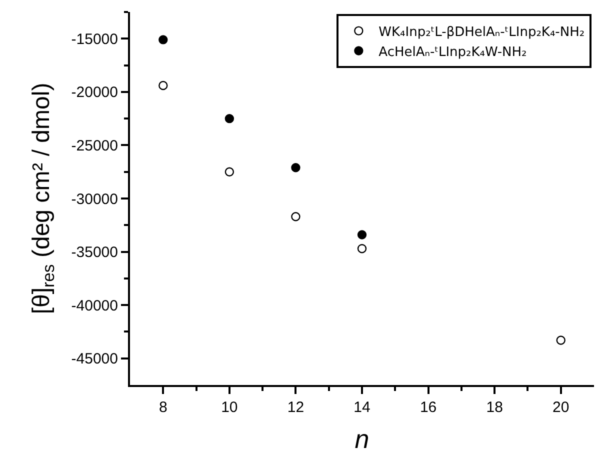 This screenshot has height=457, width=602. Describe the element at coordinates (362, 407) in the screenshot. I see `x-tick-label: 14` at that location.